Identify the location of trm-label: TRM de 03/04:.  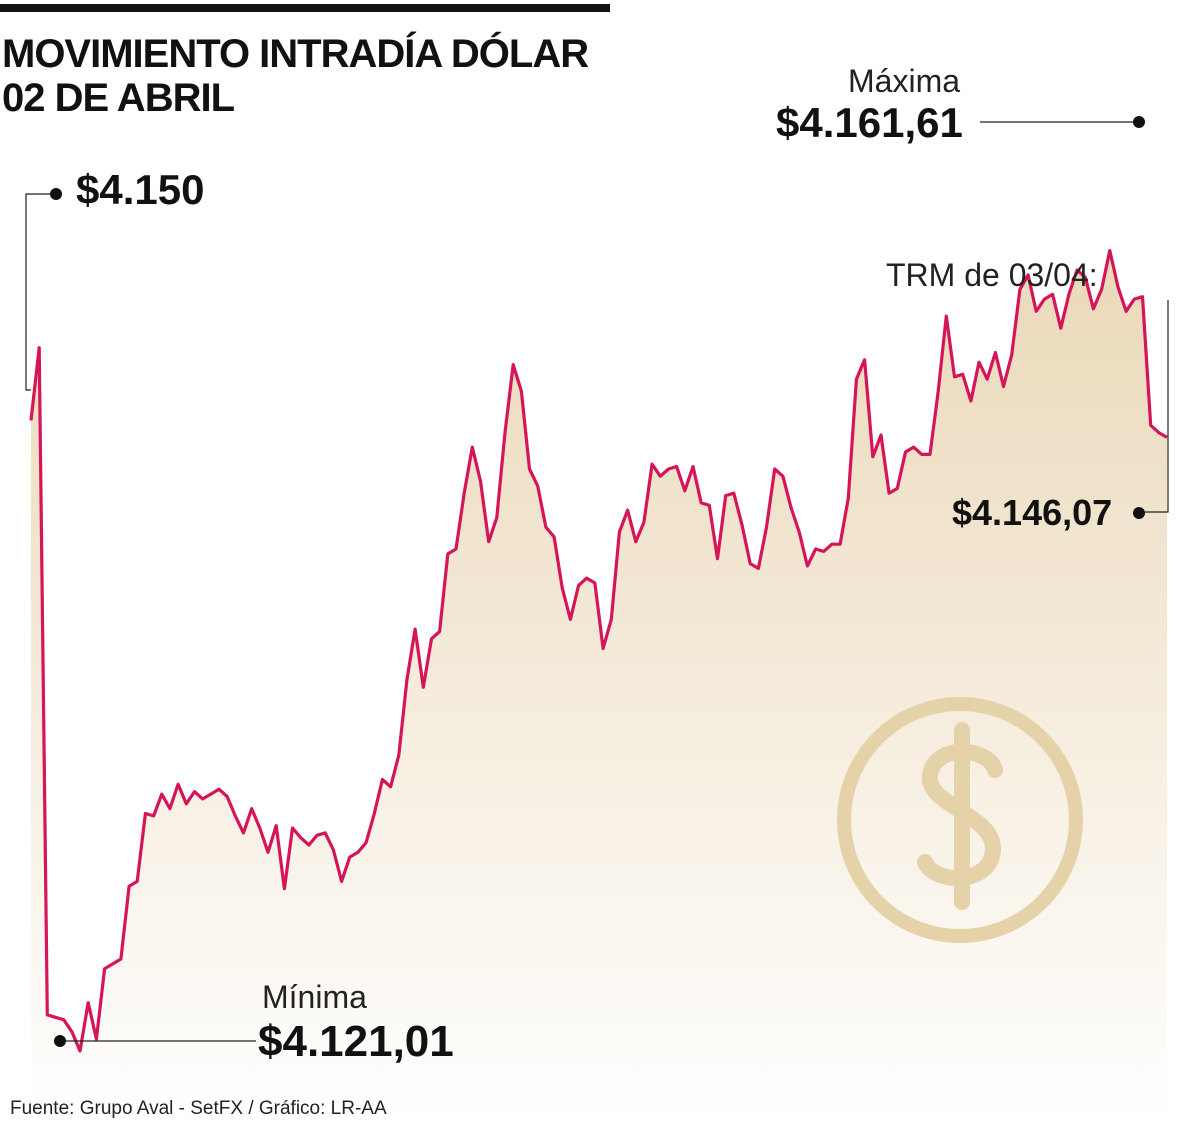
(992, 275).